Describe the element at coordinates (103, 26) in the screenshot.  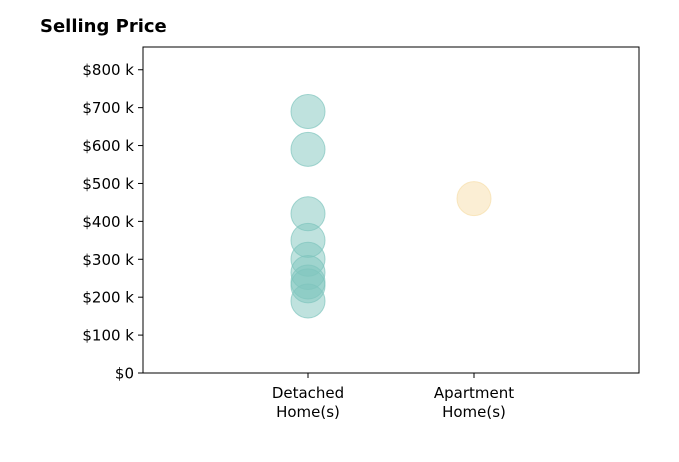
I see `chart-title: Selling Price` at that location.